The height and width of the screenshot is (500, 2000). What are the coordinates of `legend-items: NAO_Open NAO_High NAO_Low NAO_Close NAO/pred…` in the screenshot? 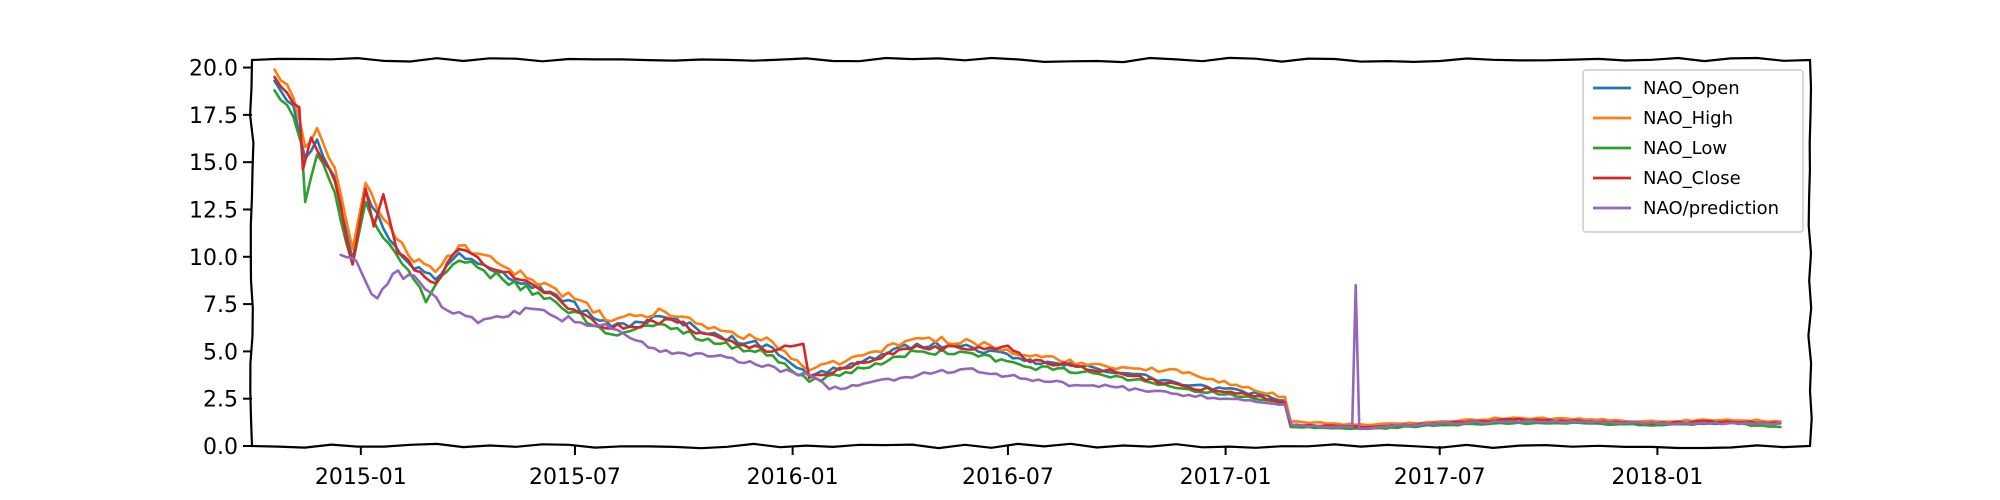 It's located at (1686, 148).